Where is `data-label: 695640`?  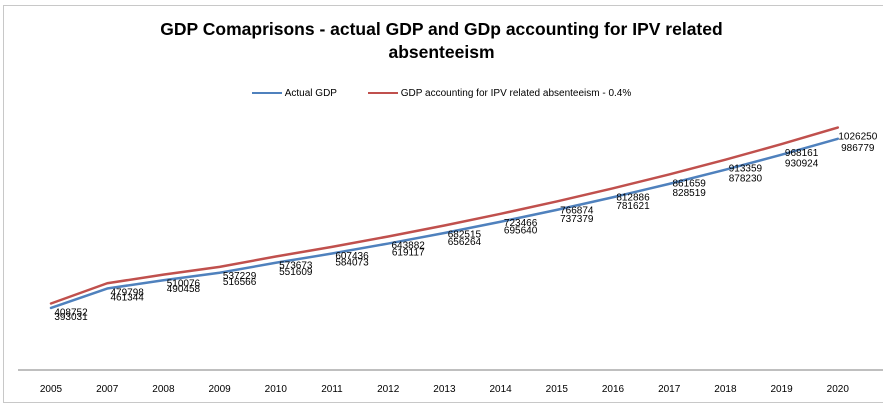 data-label: 695640 is located at coordinates (521, 231).